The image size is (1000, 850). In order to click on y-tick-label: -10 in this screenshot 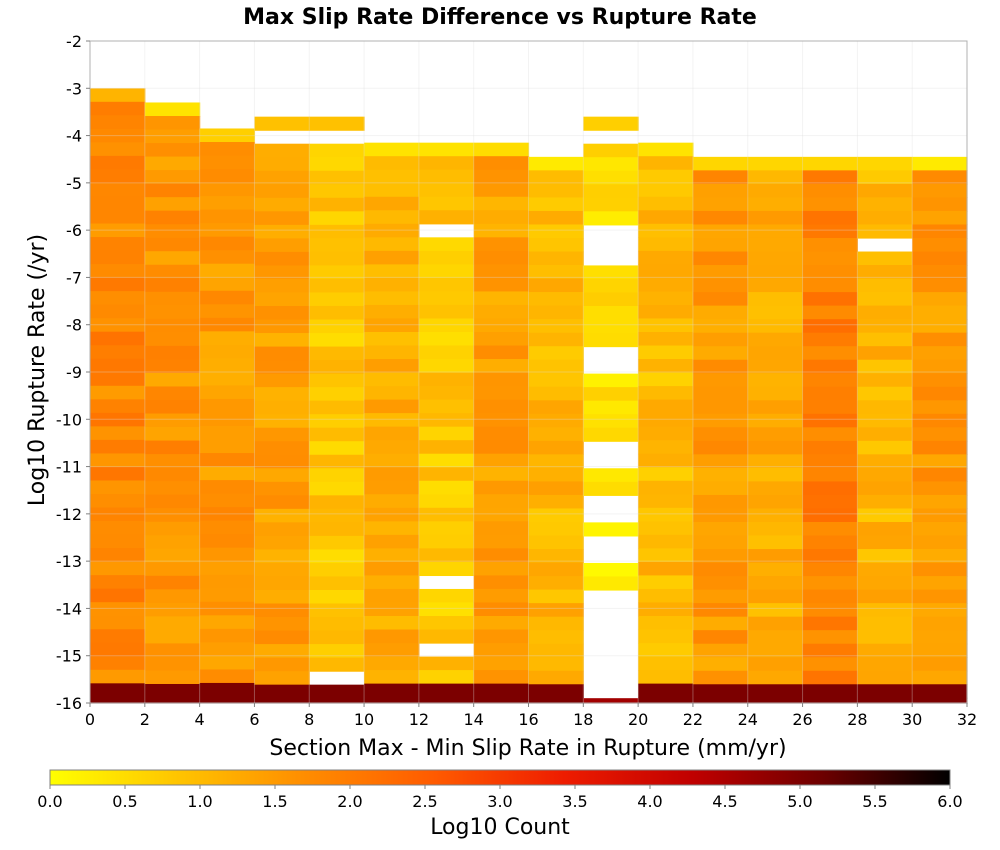, I will do `click(69, 419)`.